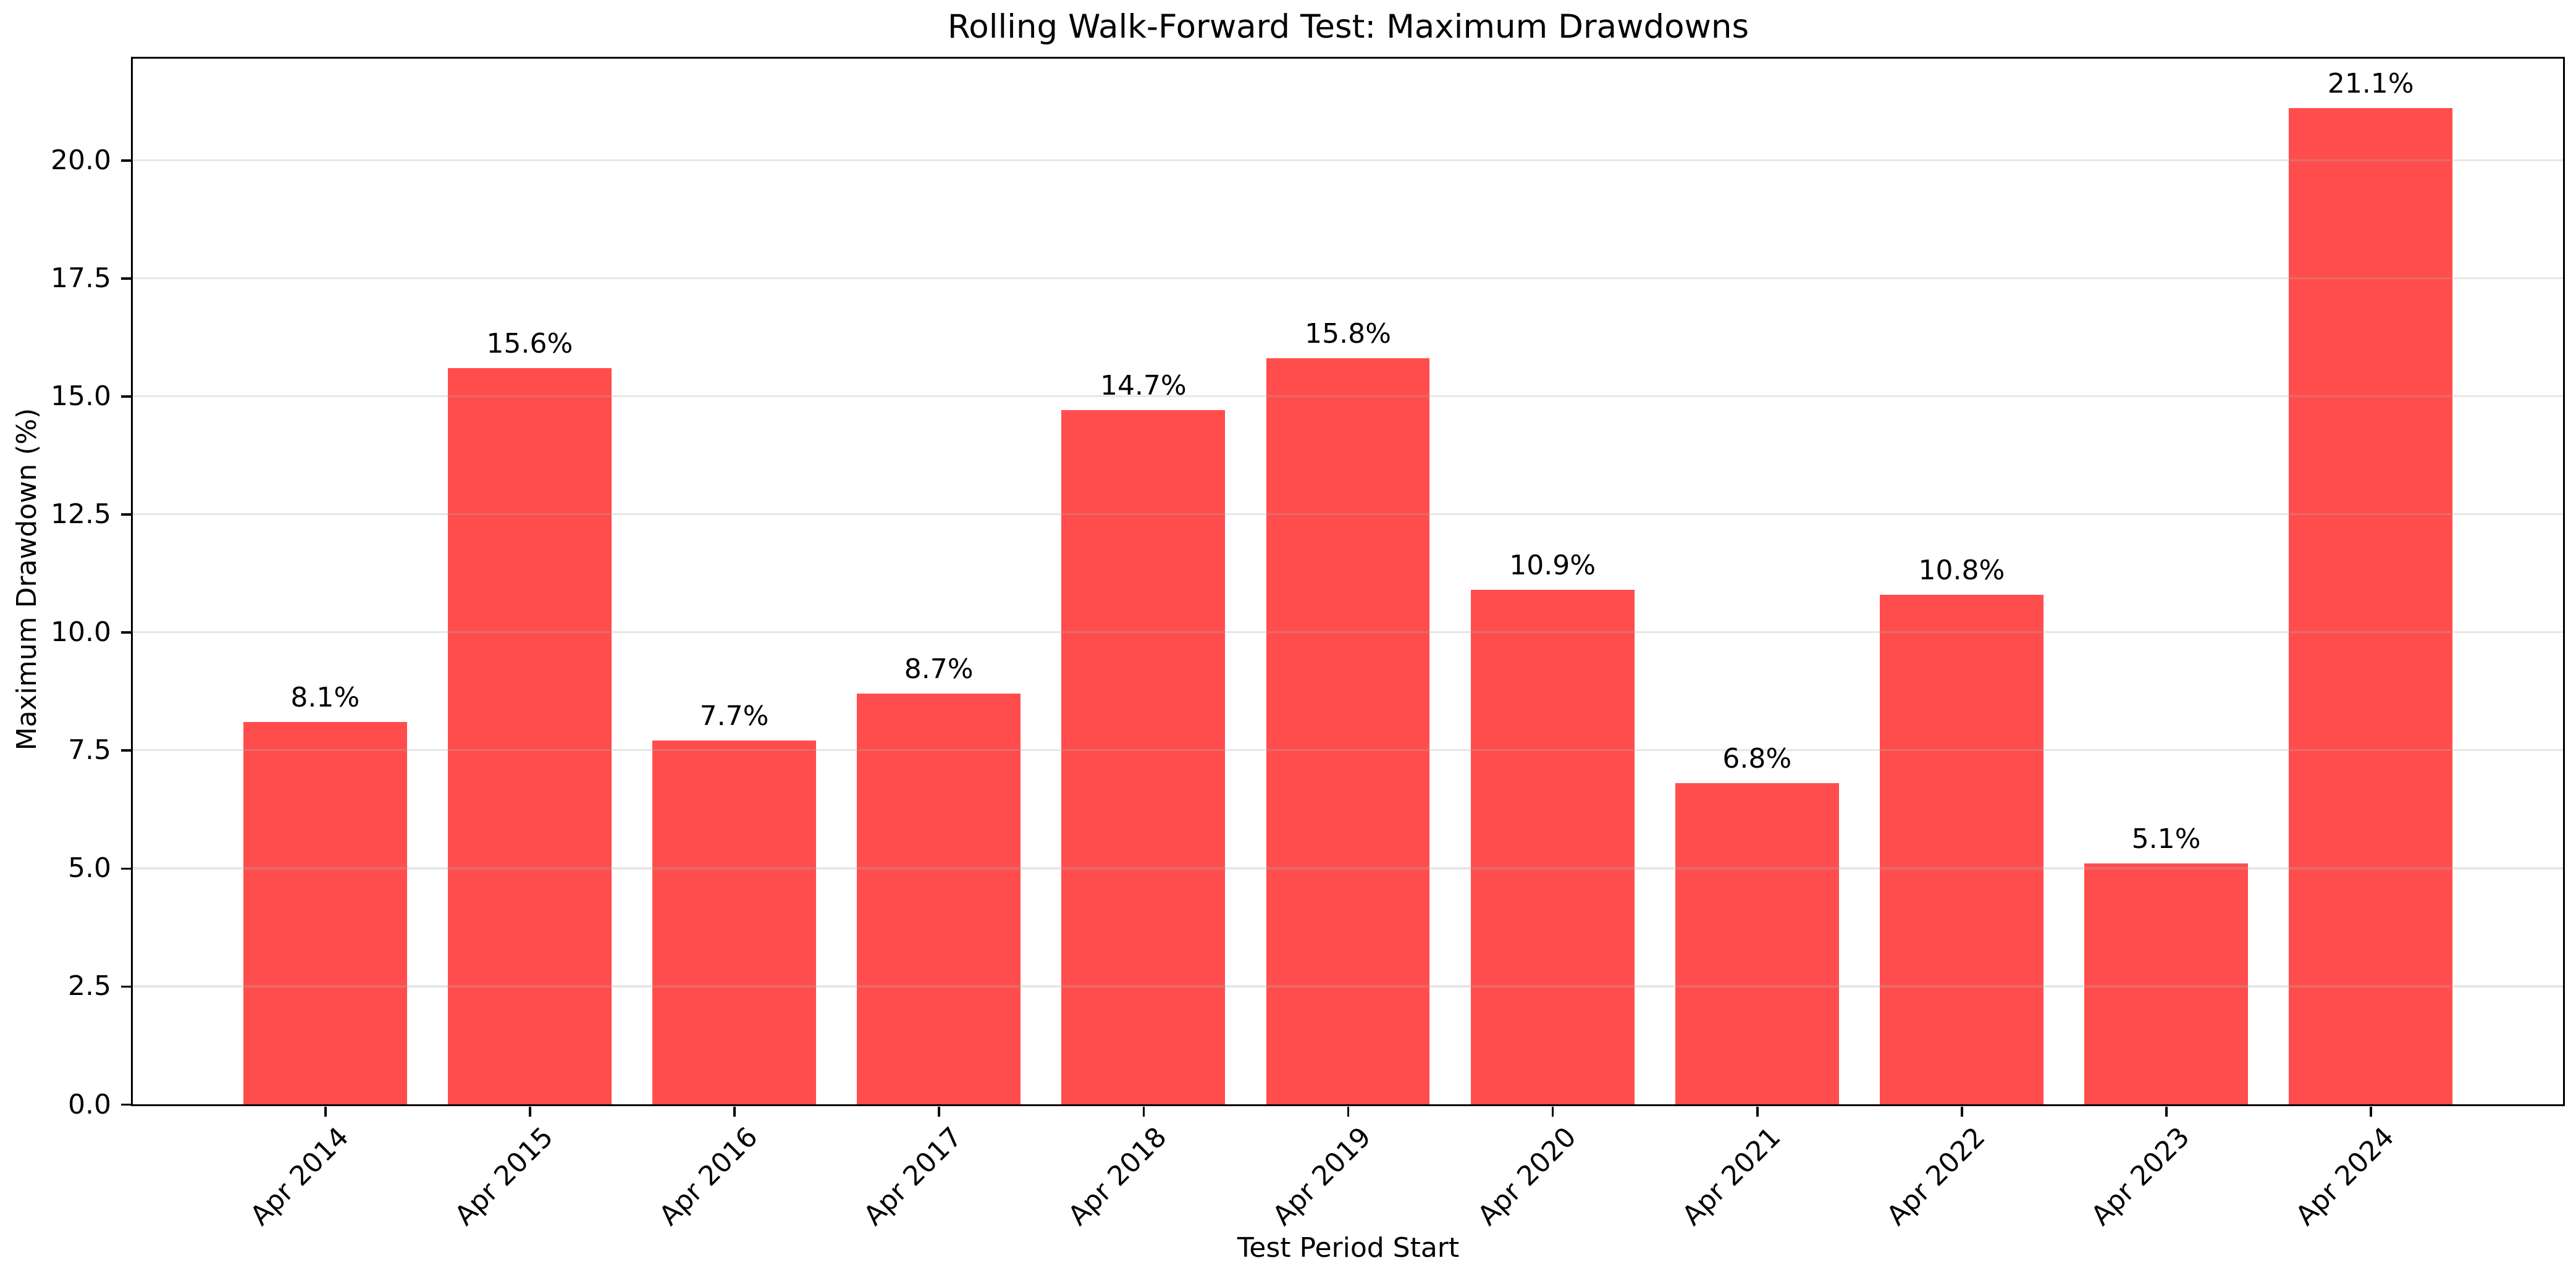  Describe the element at coordinates (2140, 1176) in the screenshot. I see `x-tick-label: Apr 2023` at that location.